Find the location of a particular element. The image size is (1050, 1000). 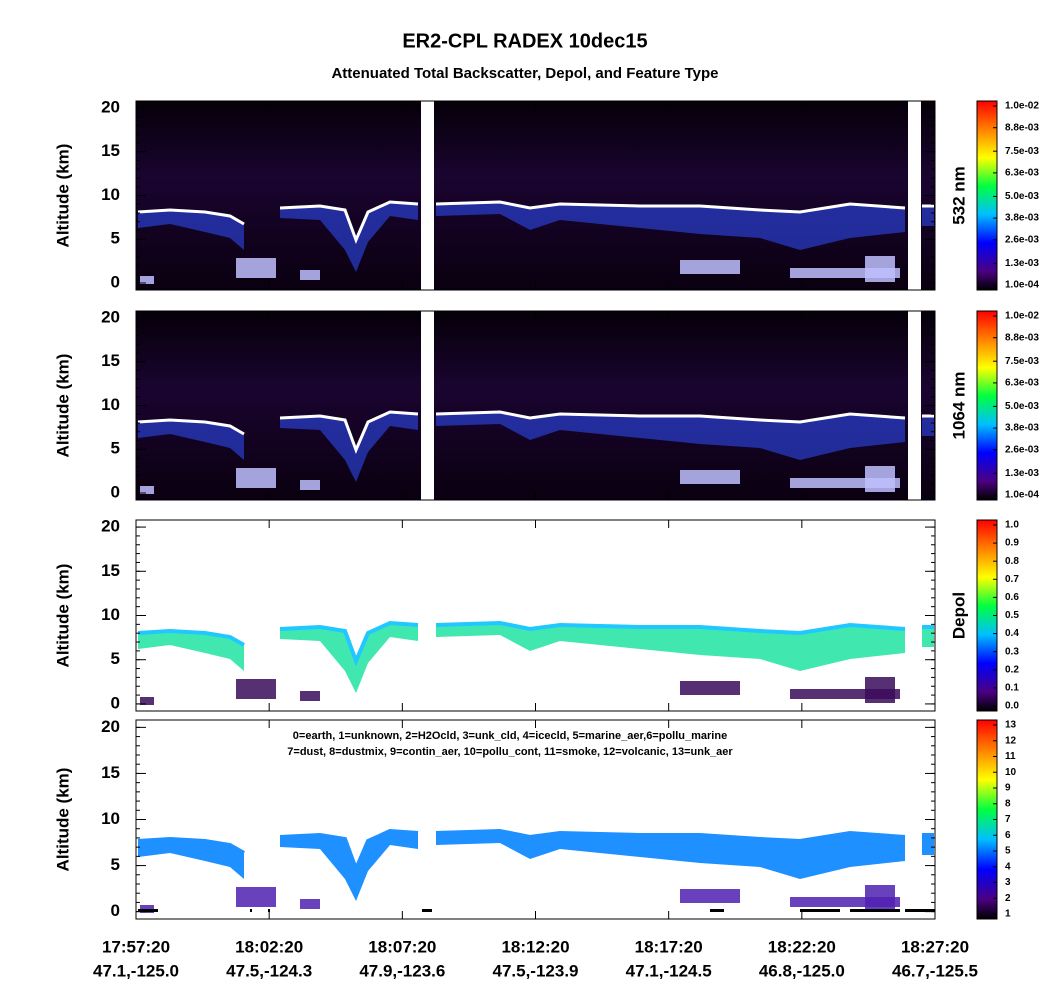

x-tick-label: 47.1,-124.5 is located at coordinates (669, 970).